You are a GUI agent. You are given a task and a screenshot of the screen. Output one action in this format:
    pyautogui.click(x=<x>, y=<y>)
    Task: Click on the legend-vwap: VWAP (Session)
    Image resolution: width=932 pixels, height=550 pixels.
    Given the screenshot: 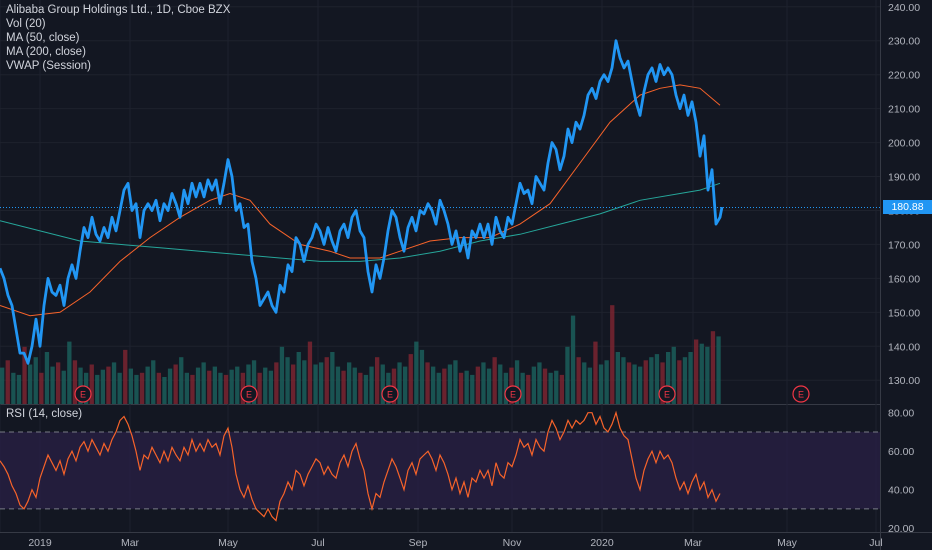 What is the action you would take?
    pyautogui.click(x=48, y=66)
    